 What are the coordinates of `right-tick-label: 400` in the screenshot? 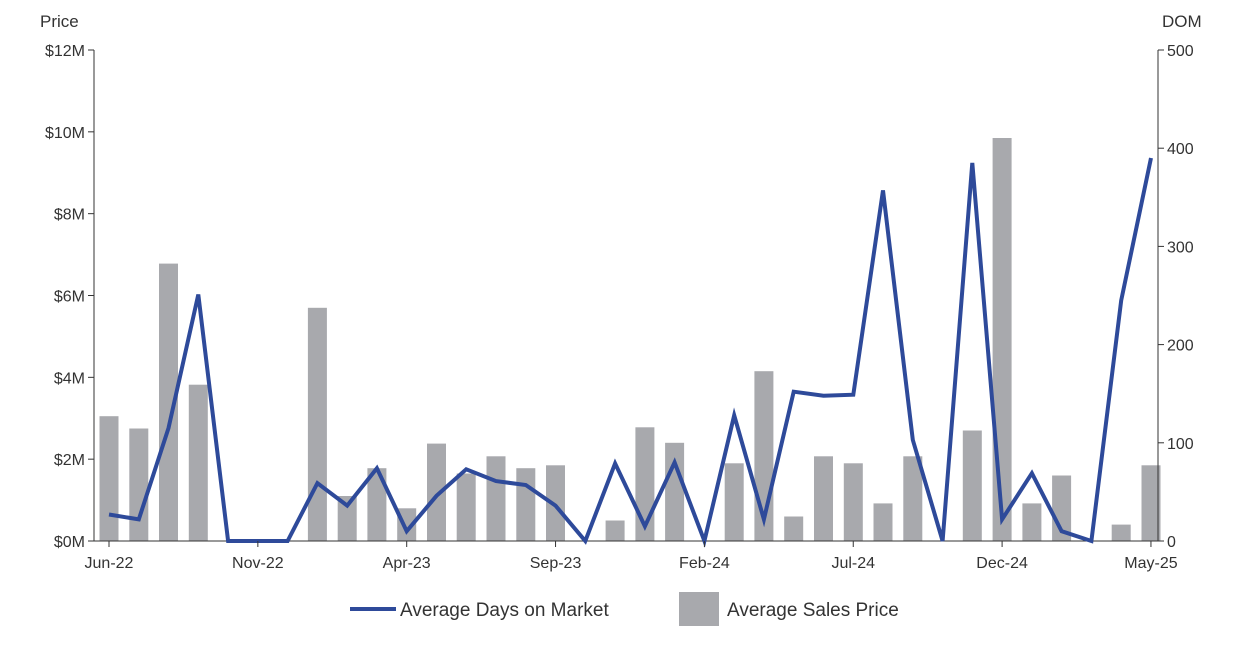 It's located at (1180, 149).